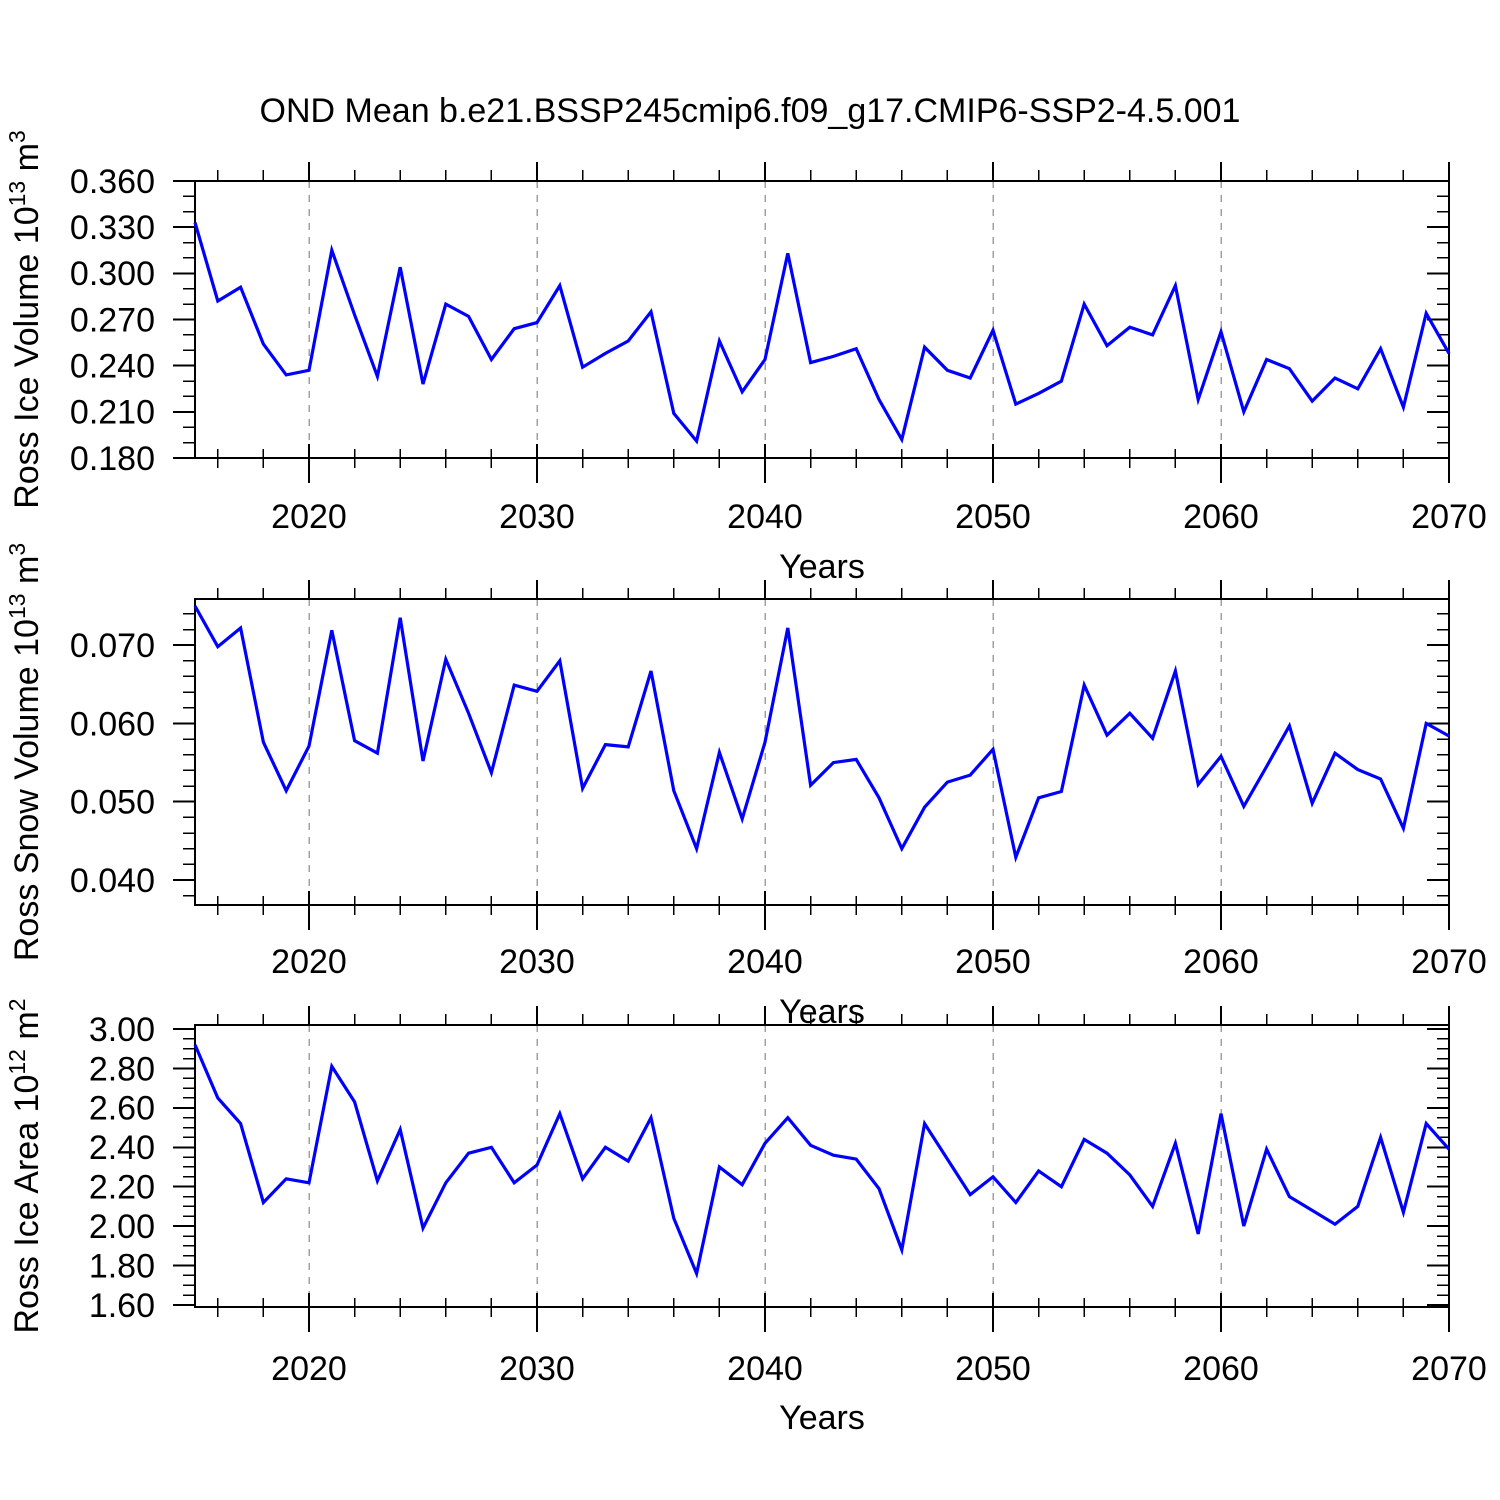  Describe the element at coordinates (25, 319) in the screenshot. I see `y-axis-label: Ross Ice Volume 1013 m3` at that location.